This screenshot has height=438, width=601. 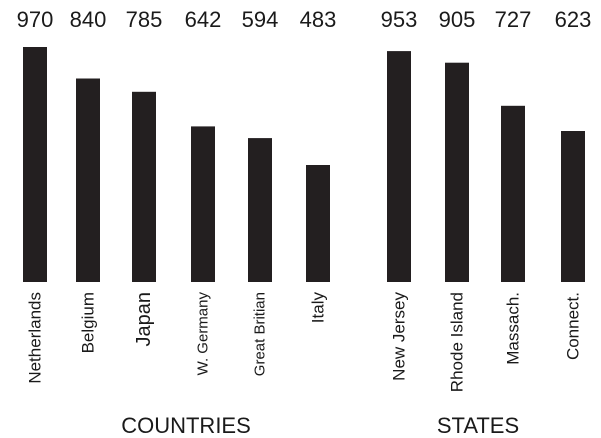 I want to click on category-label-w-germany: W. Germany, so click(x=203, y=334).